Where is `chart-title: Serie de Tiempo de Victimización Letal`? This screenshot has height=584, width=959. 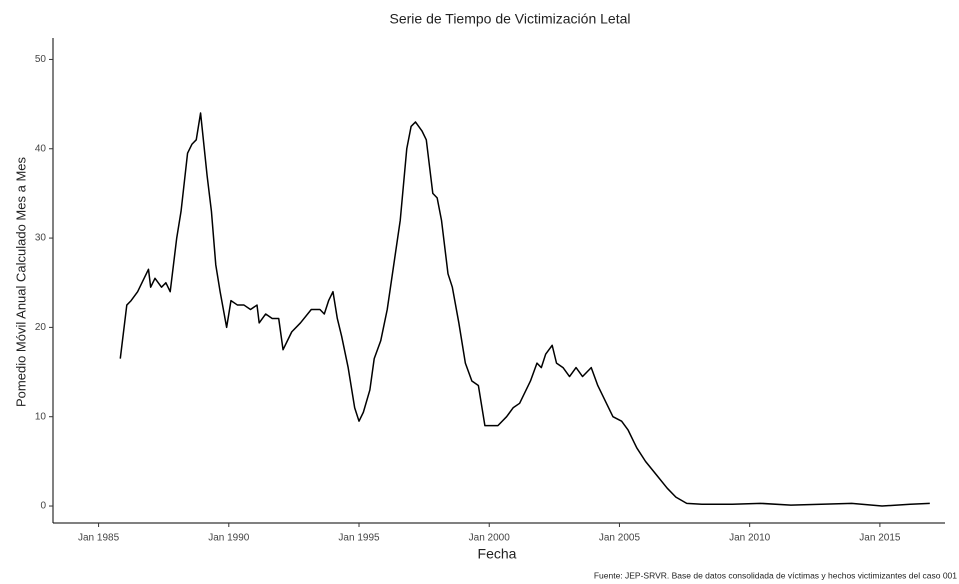
chart-title: Serie de Tiempo de Victimización Letal is located at coordinates (510, 19).